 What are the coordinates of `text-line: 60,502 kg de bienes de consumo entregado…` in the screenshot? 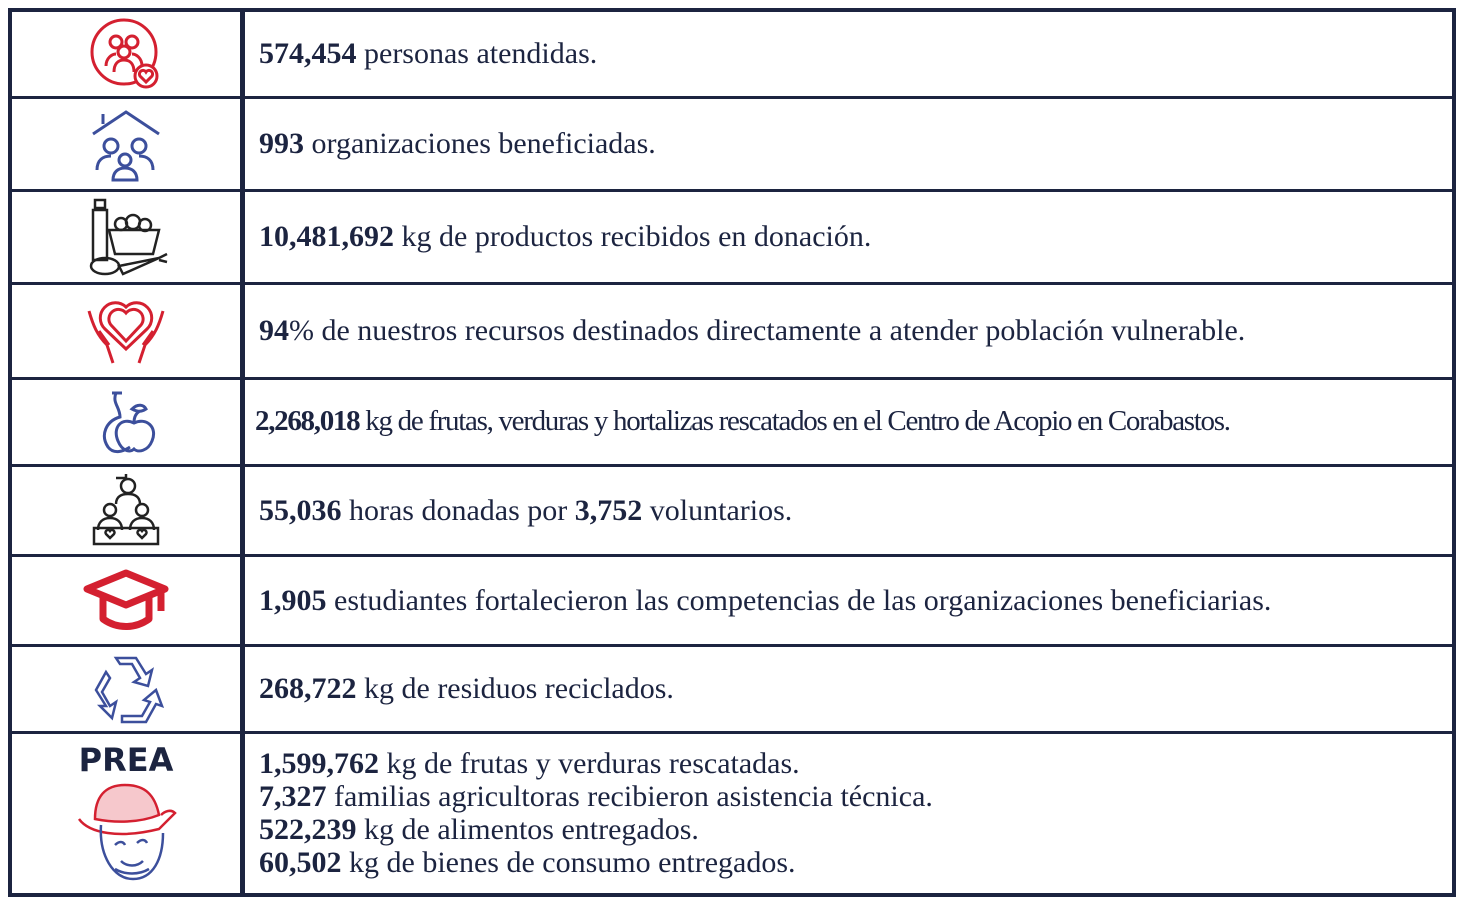 It's located at (855, 862).